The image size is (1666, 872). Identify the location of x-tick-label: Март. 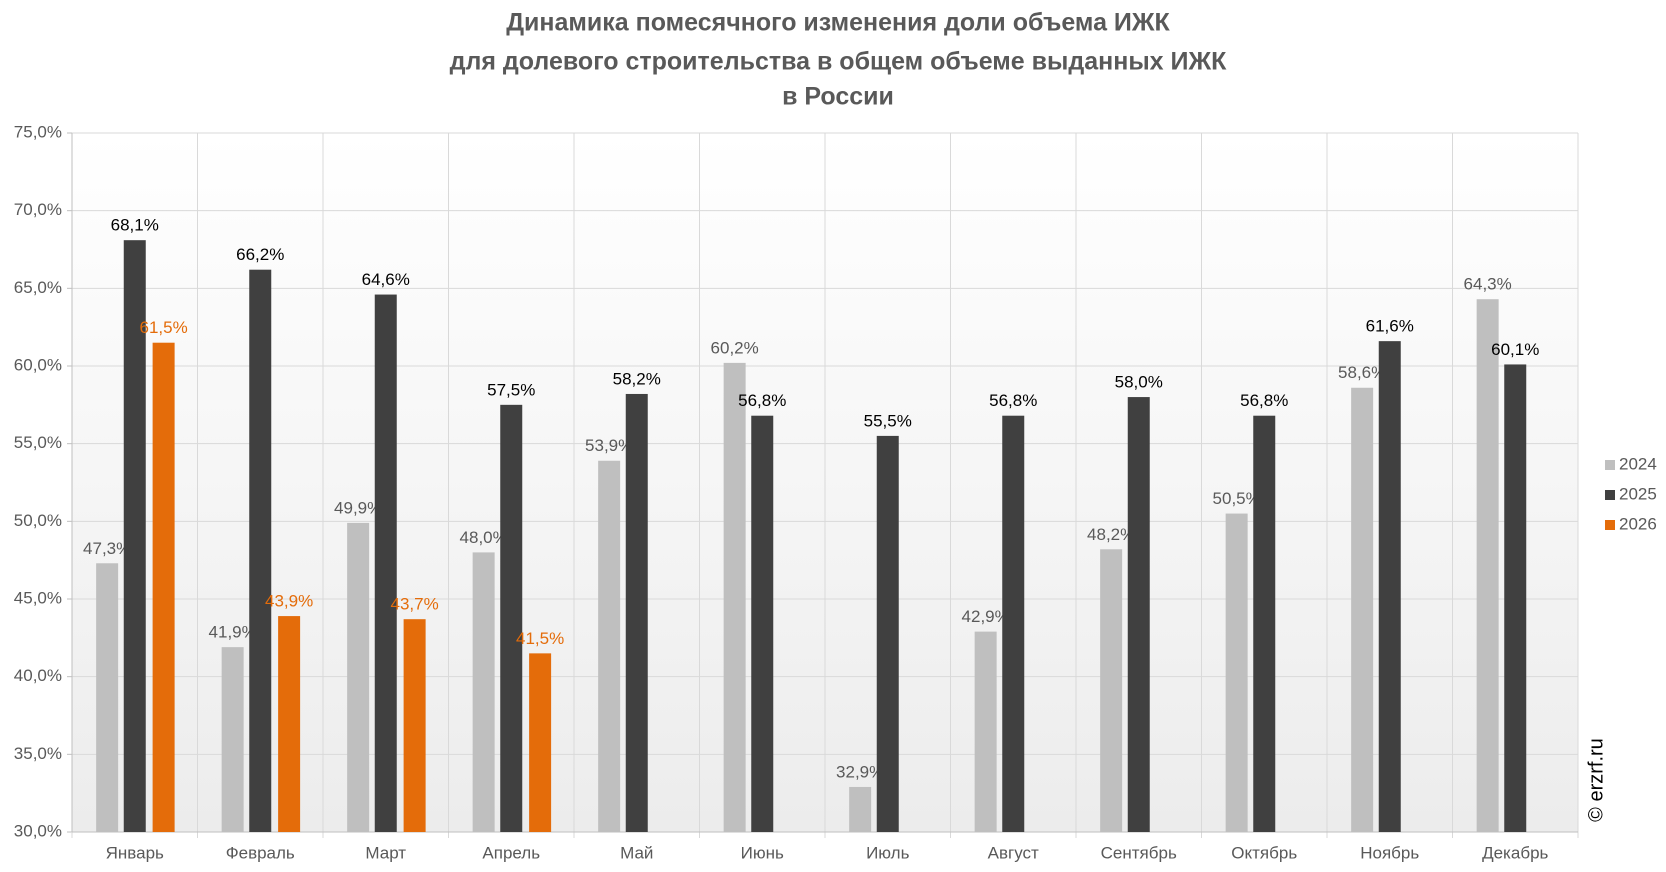
(385, 852).